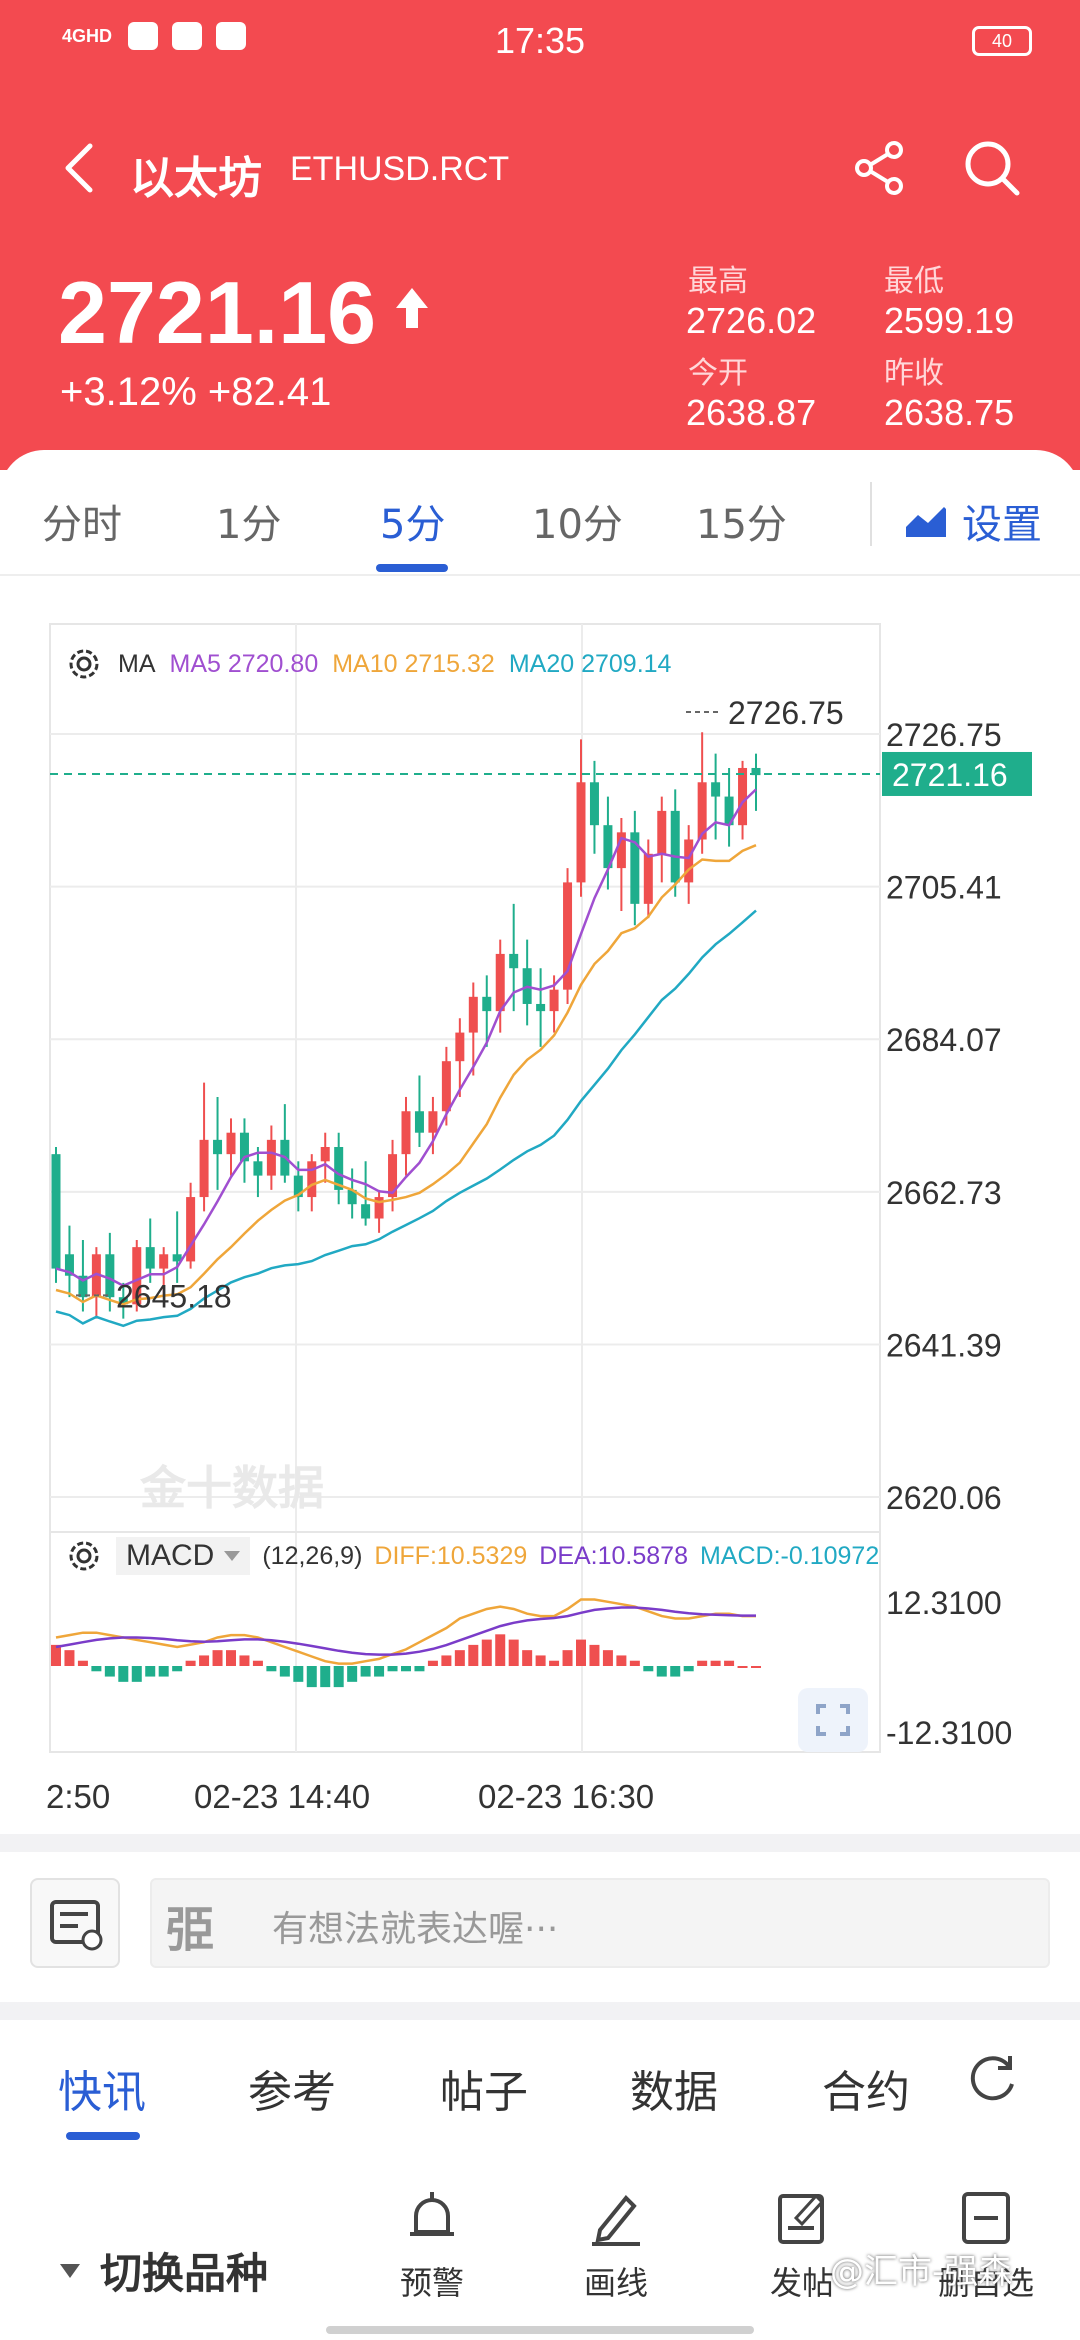  What do you see at coordinates (84, 168) in the screenshot?
I see `back-arrow-icon` at bounding box center [84, 168].